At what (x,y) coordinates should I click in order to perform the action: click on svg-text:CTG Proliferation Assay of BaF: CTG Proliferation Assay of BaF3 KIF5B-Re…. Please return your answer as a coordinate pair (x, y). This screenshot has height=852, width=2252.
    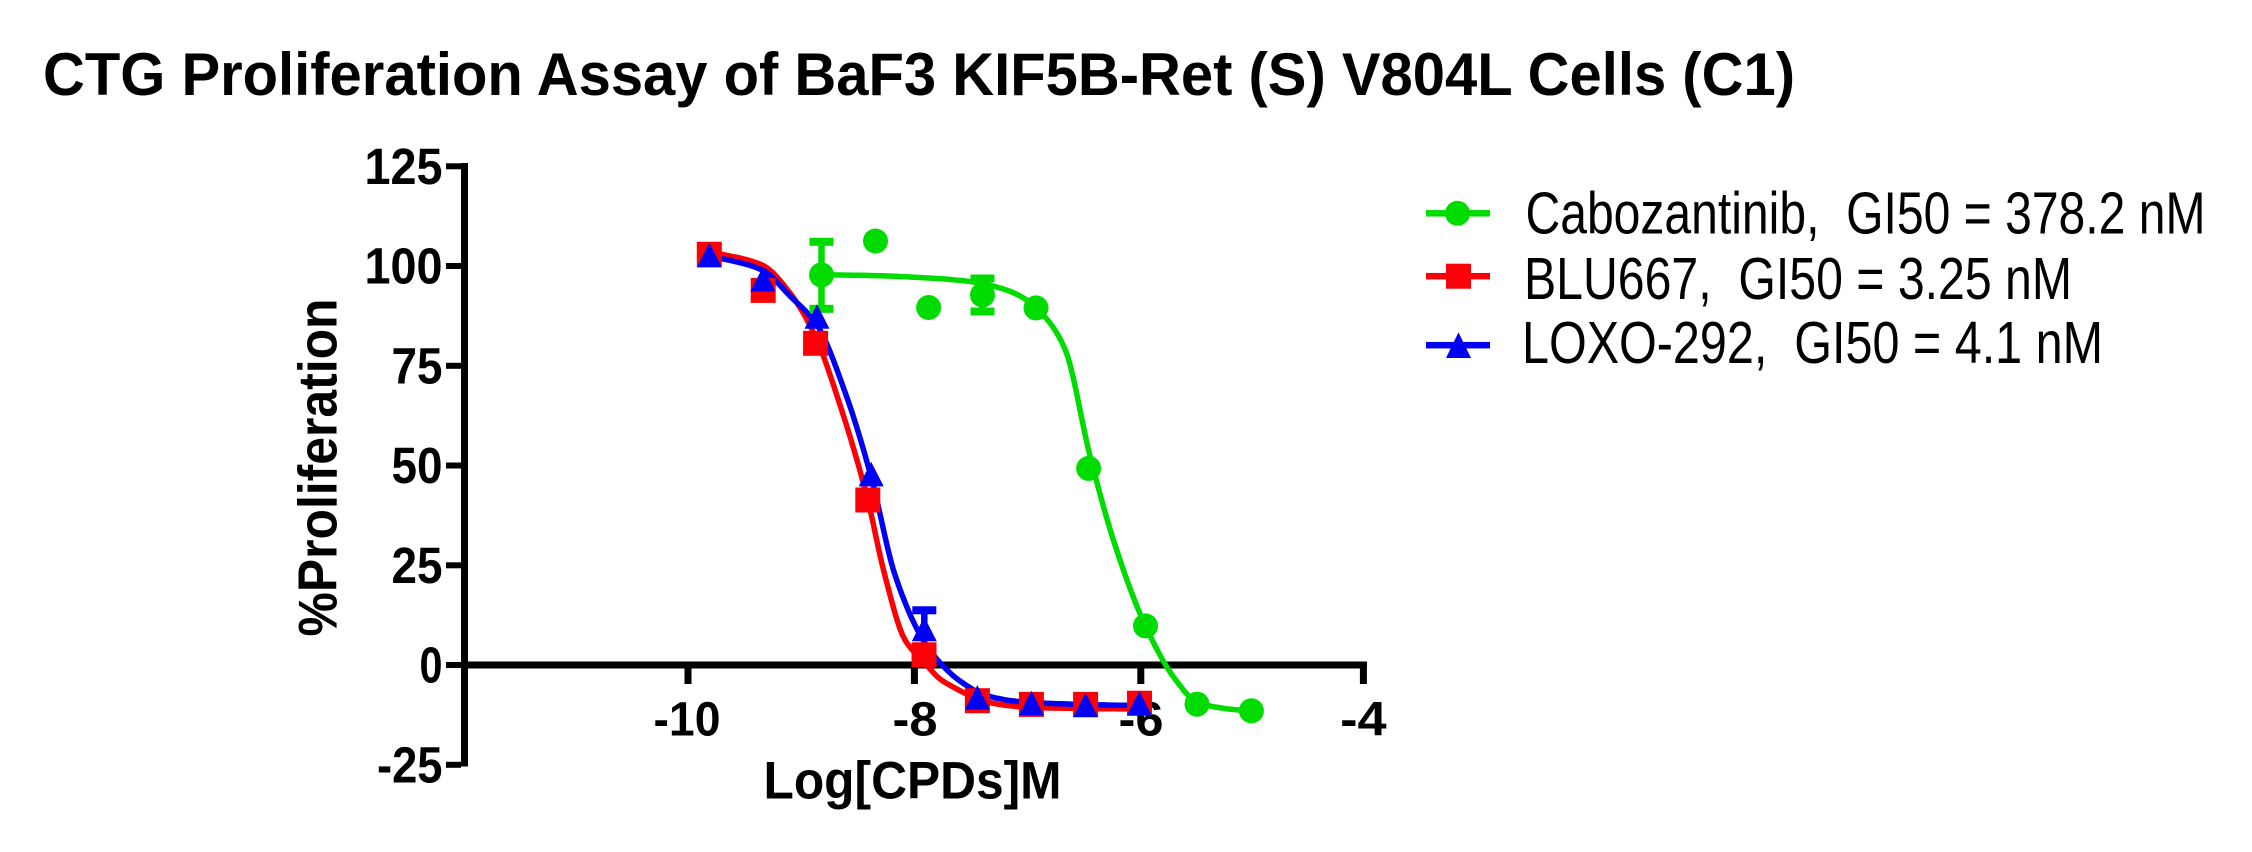
    Looking at the image, I should click on (919, 74).